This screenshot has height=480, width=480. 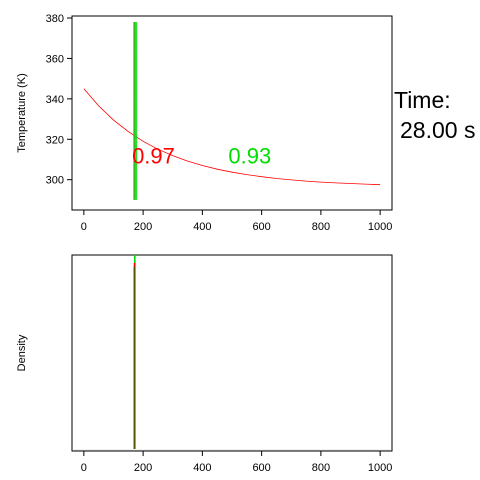 I want to click on y-tick-label: 380, so click(x=55, y=19).